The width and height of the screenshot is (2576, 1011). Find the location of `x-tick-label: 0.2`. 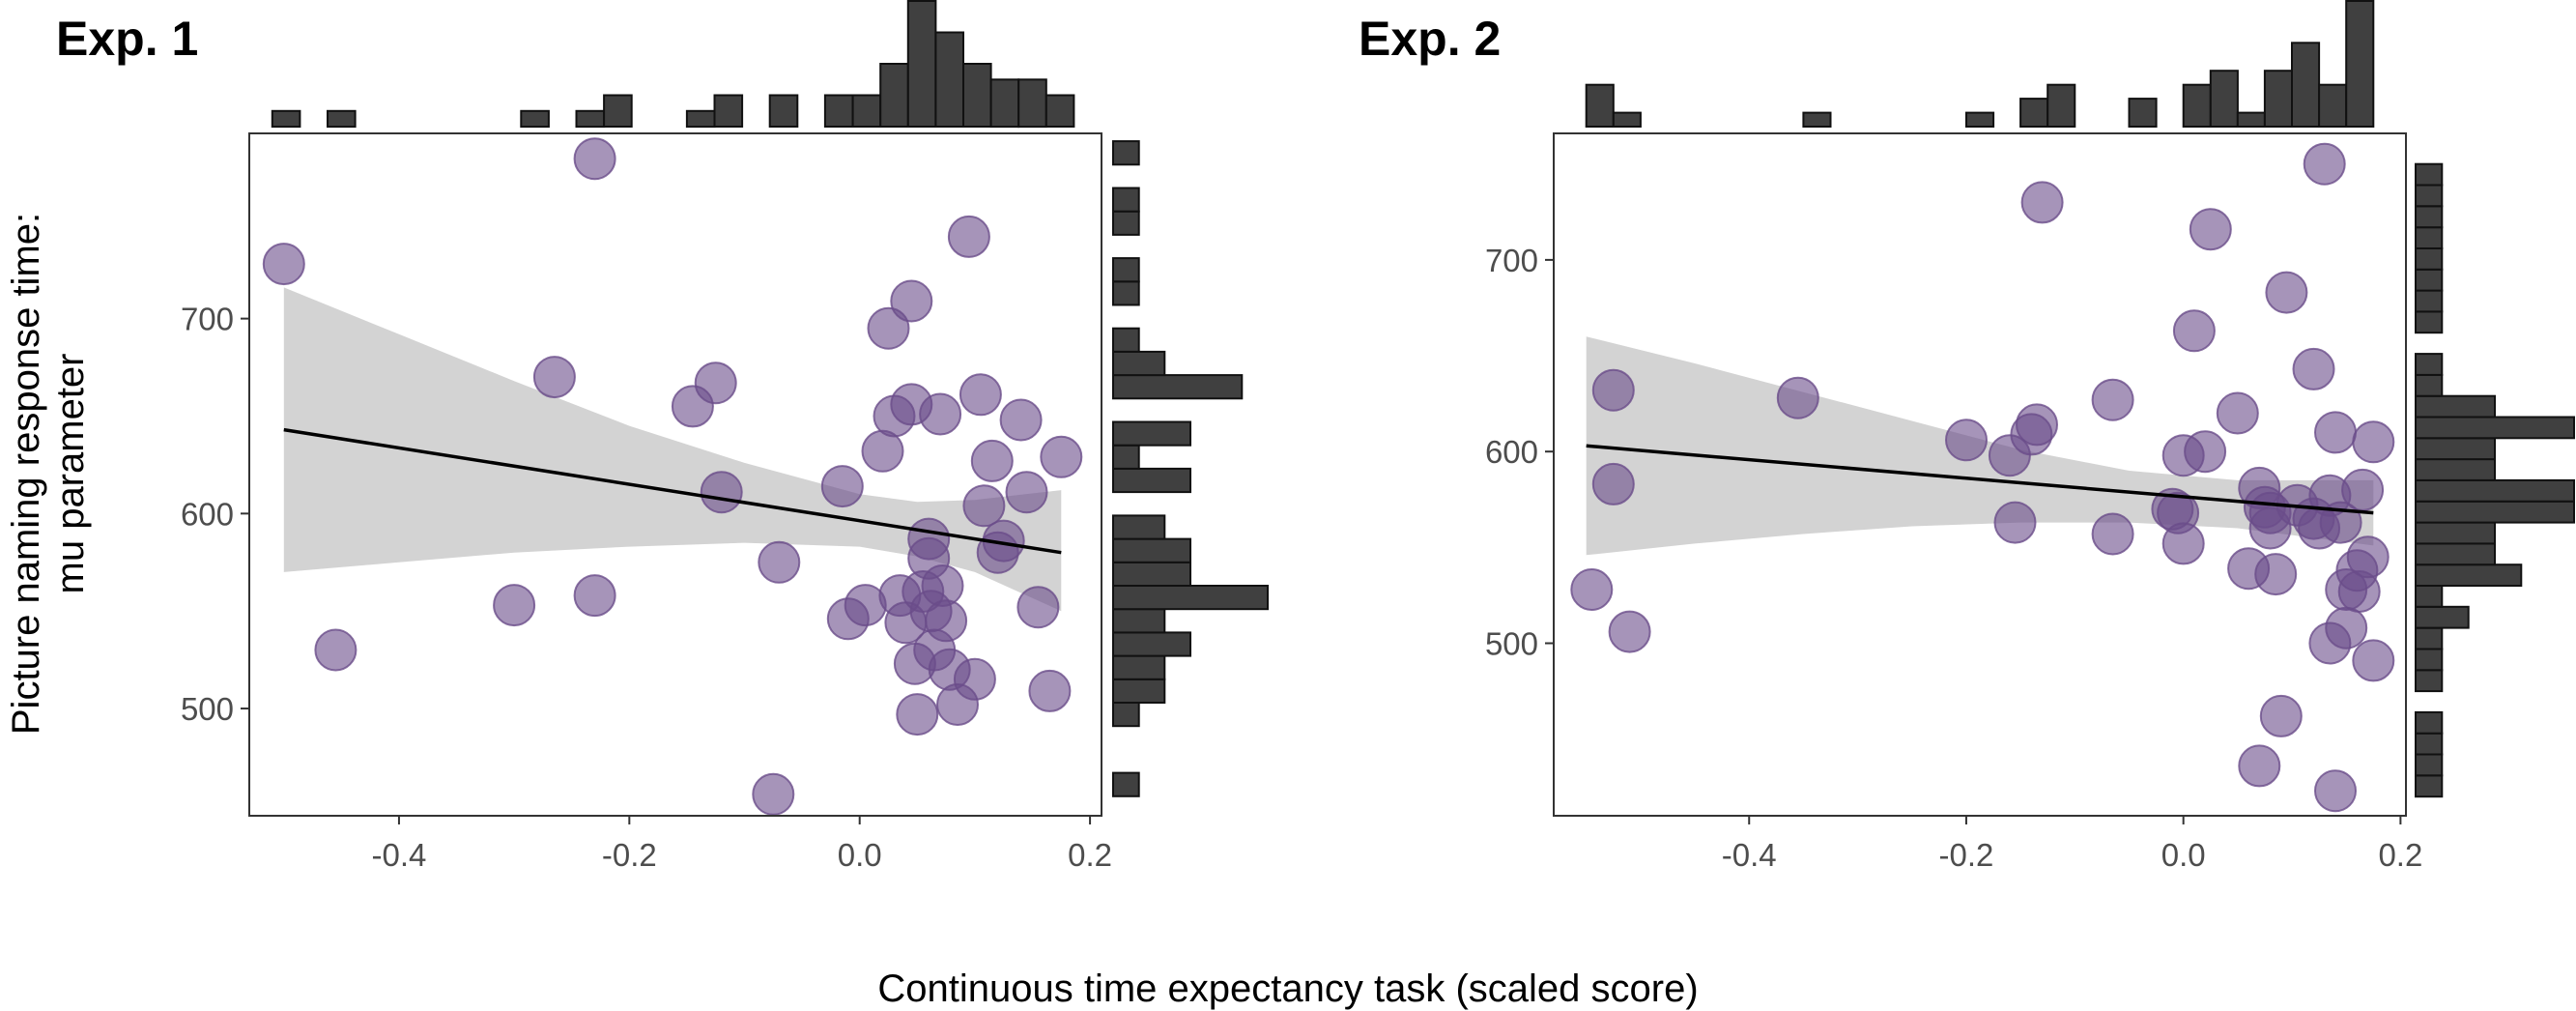

x-tick-label: 0.2 is located at coordinates (2400, 855).